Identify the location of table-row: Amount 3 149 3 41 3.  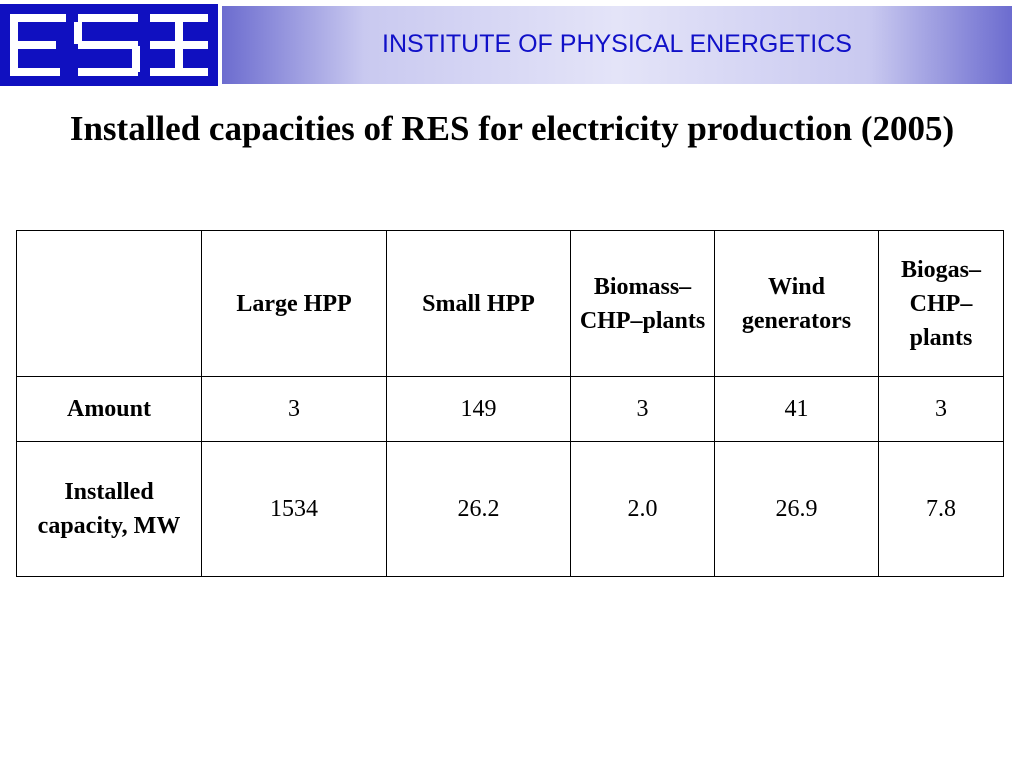
(510, 409).